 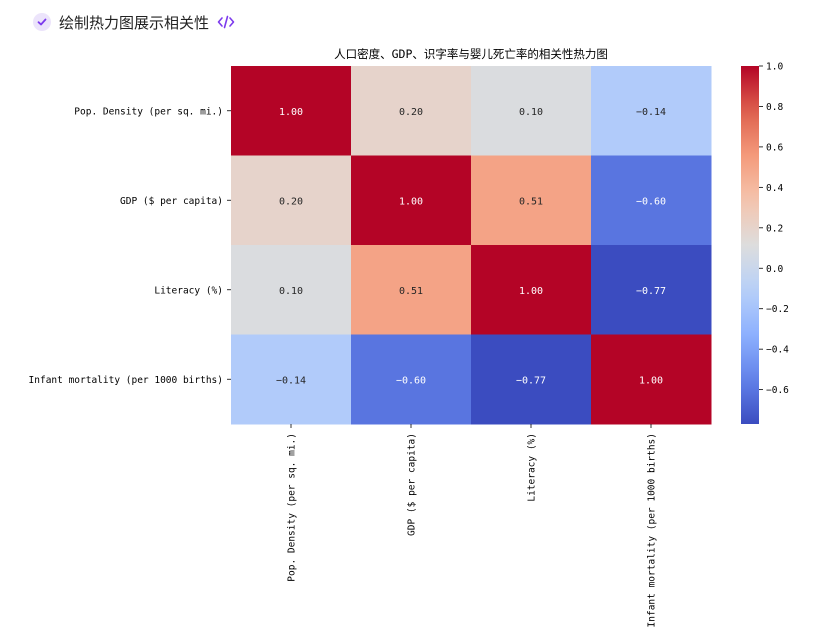 What do you see at coordinates (750, 245) in the screenshot?
I see `colorbar` at bounding box center [750, 245].